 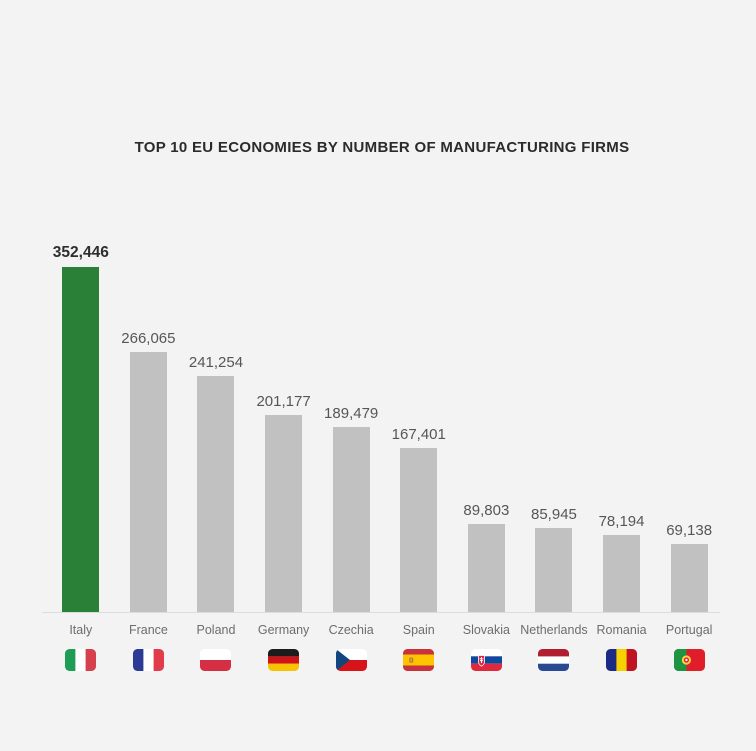 I want to click on category-label-france: France, so click(x=148, y=630).